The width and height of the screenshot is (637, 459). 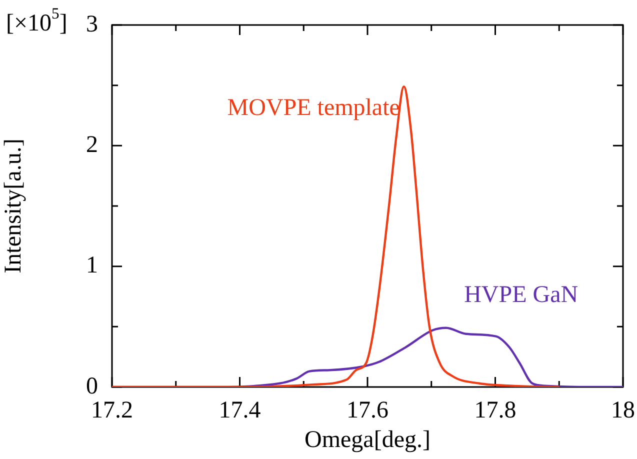 I want to click on x-axis-title: Omega[deg.], so click(x=367, y=439).